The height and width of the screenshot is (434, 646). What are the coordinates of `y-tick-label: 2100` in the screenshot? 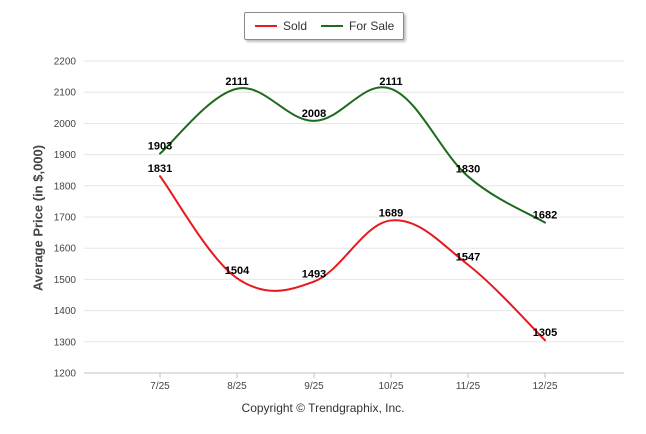 It's located at (65, 93).